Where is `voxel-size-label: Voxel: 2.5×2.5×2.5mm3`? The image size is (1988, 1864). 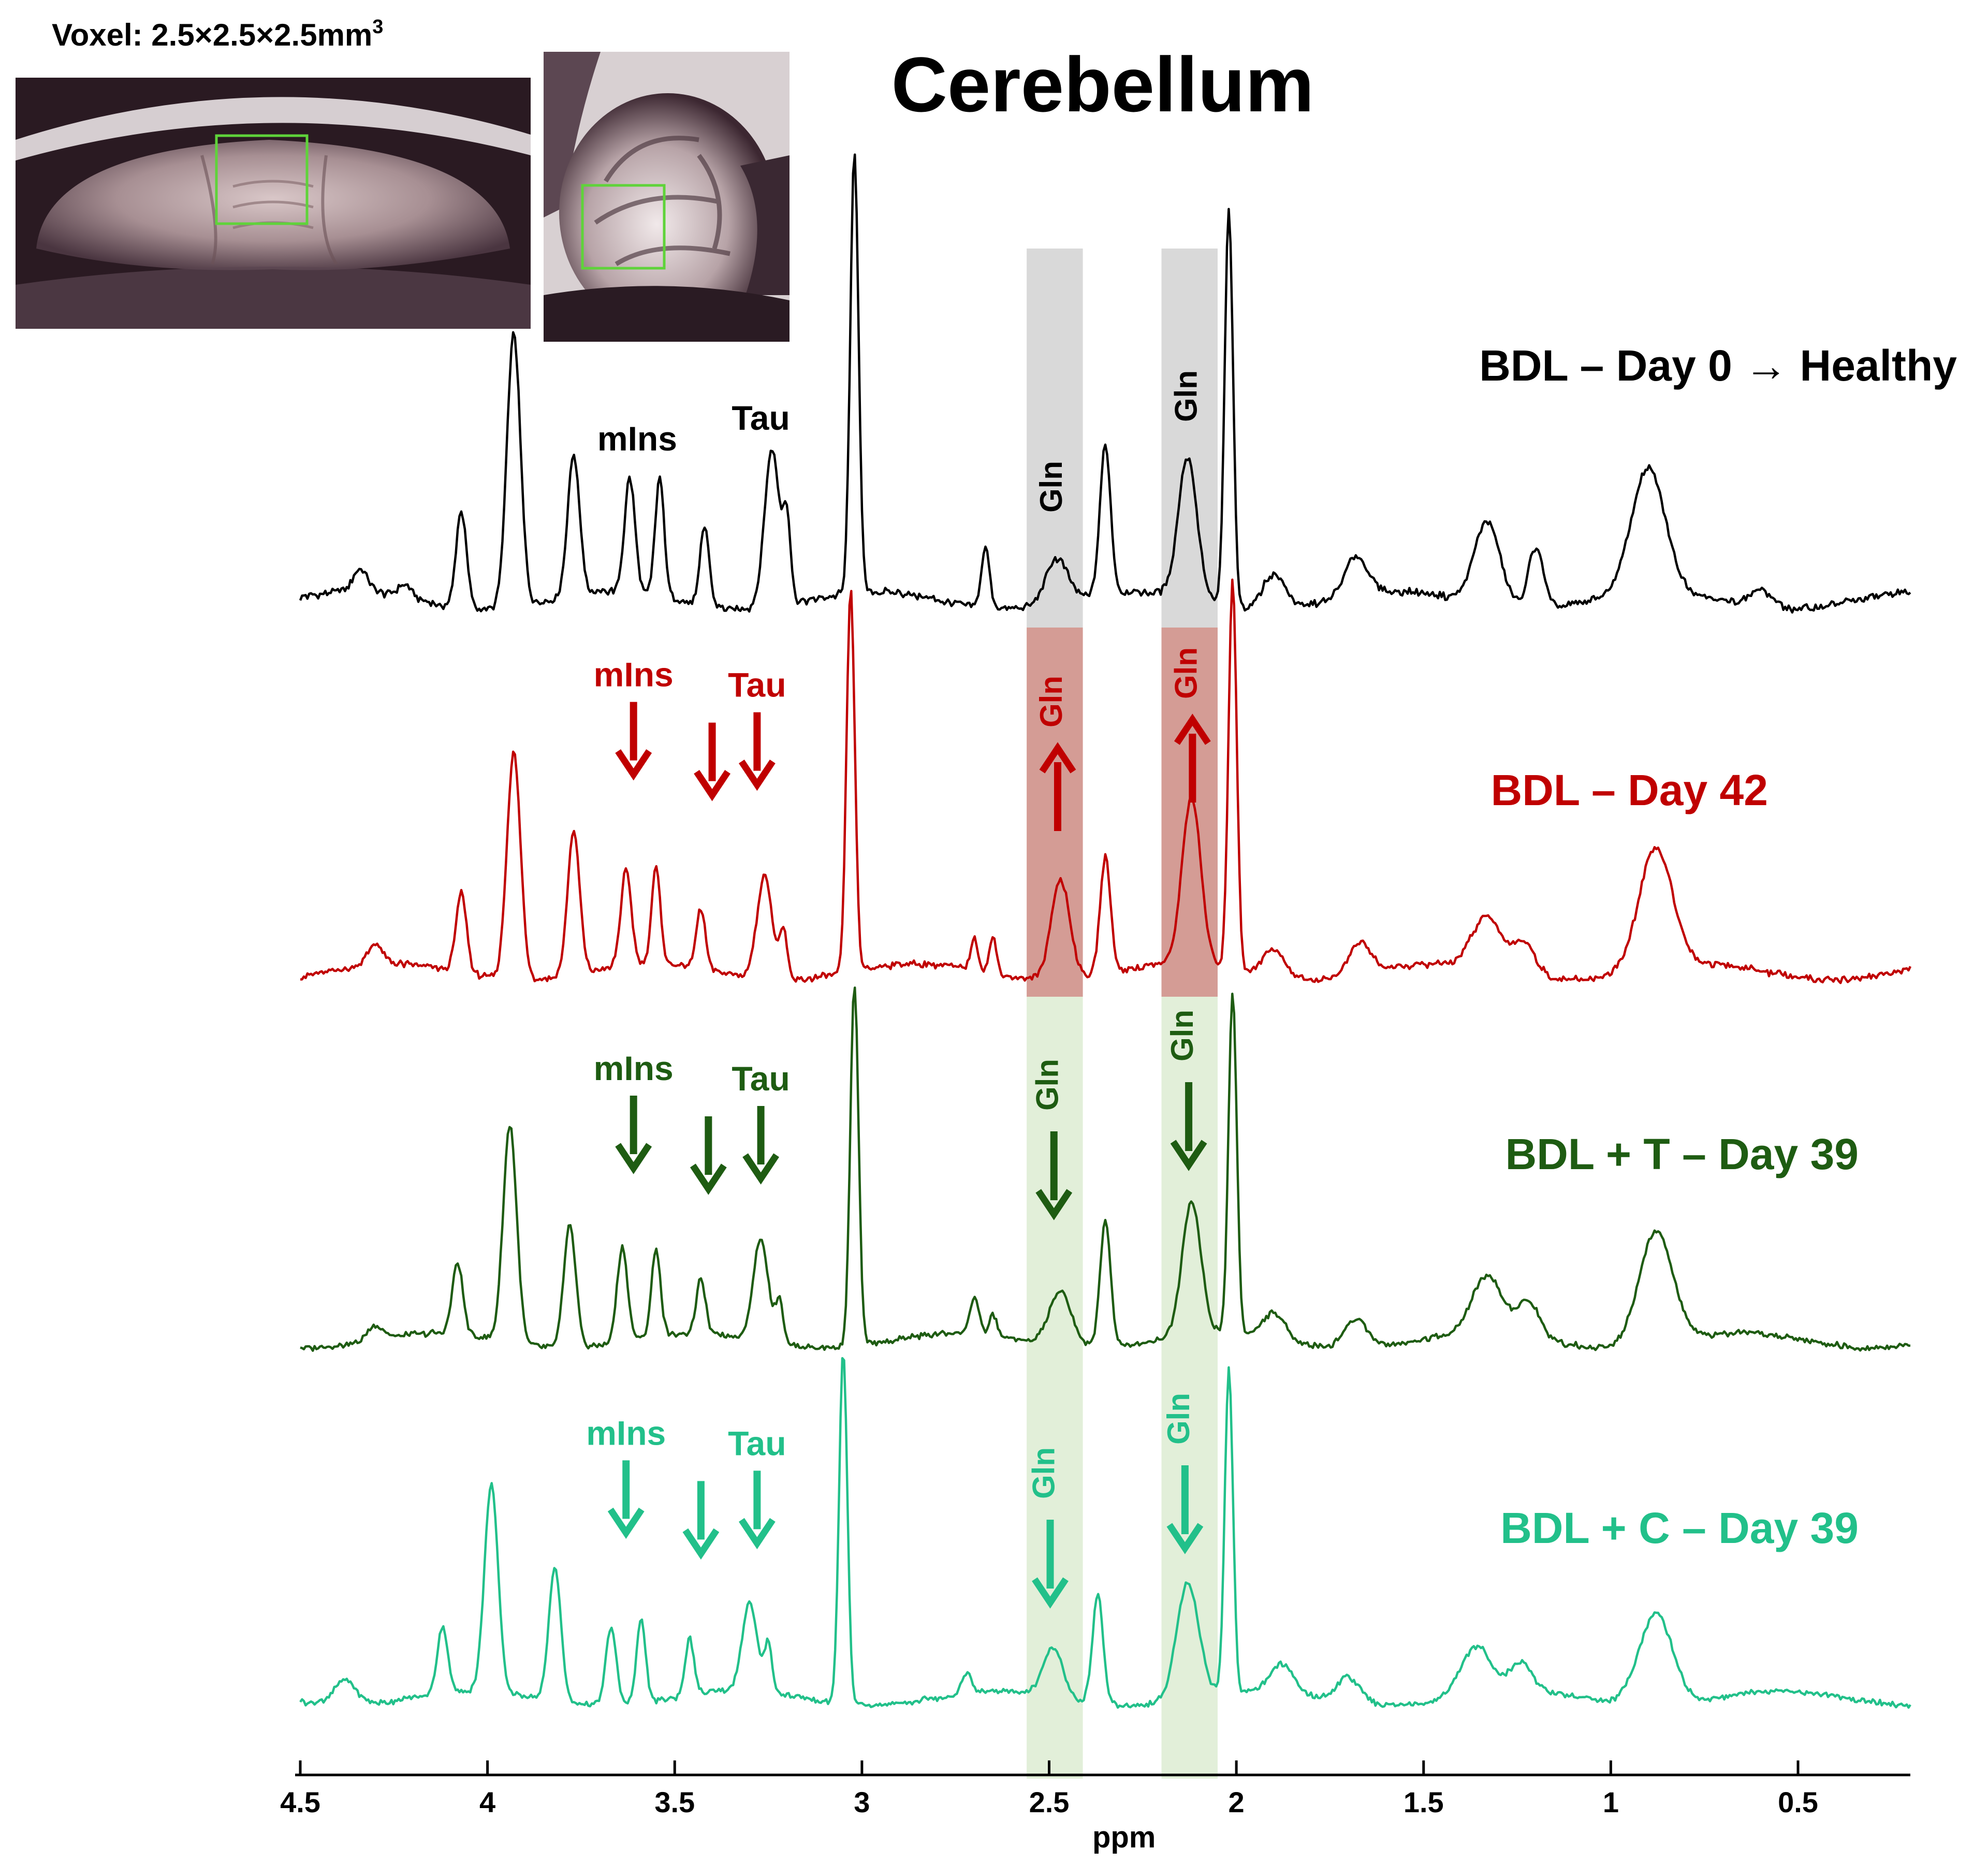
voxel-size-label: Voxel: 2.5×2.5×2.5mm3 is located at coordinates (217, 34).